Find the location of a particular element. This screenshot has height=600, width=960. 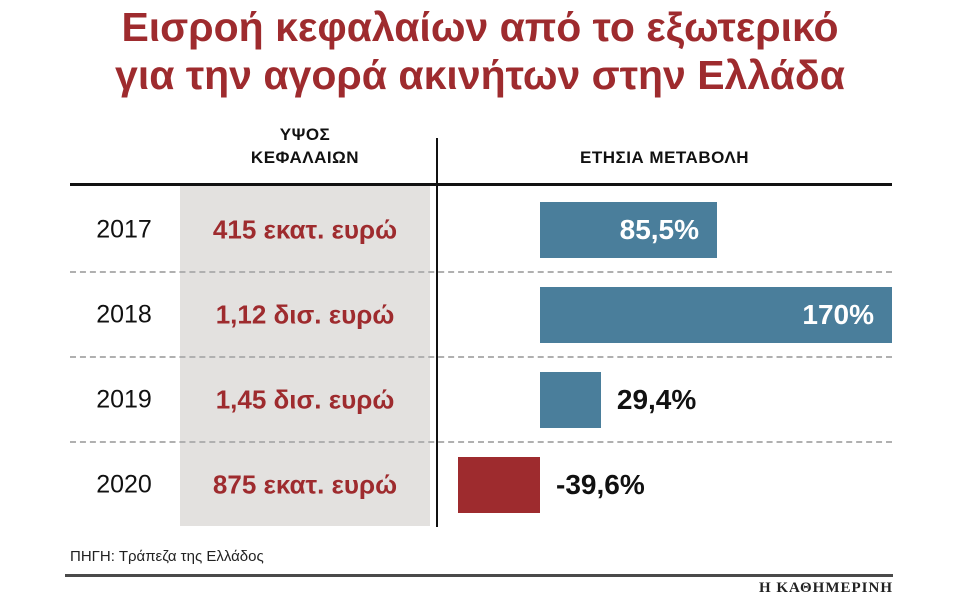

chart-title-line1: Εισροή κεφαλαίων από το εξωτερικό is located at coordinates (480, 27).